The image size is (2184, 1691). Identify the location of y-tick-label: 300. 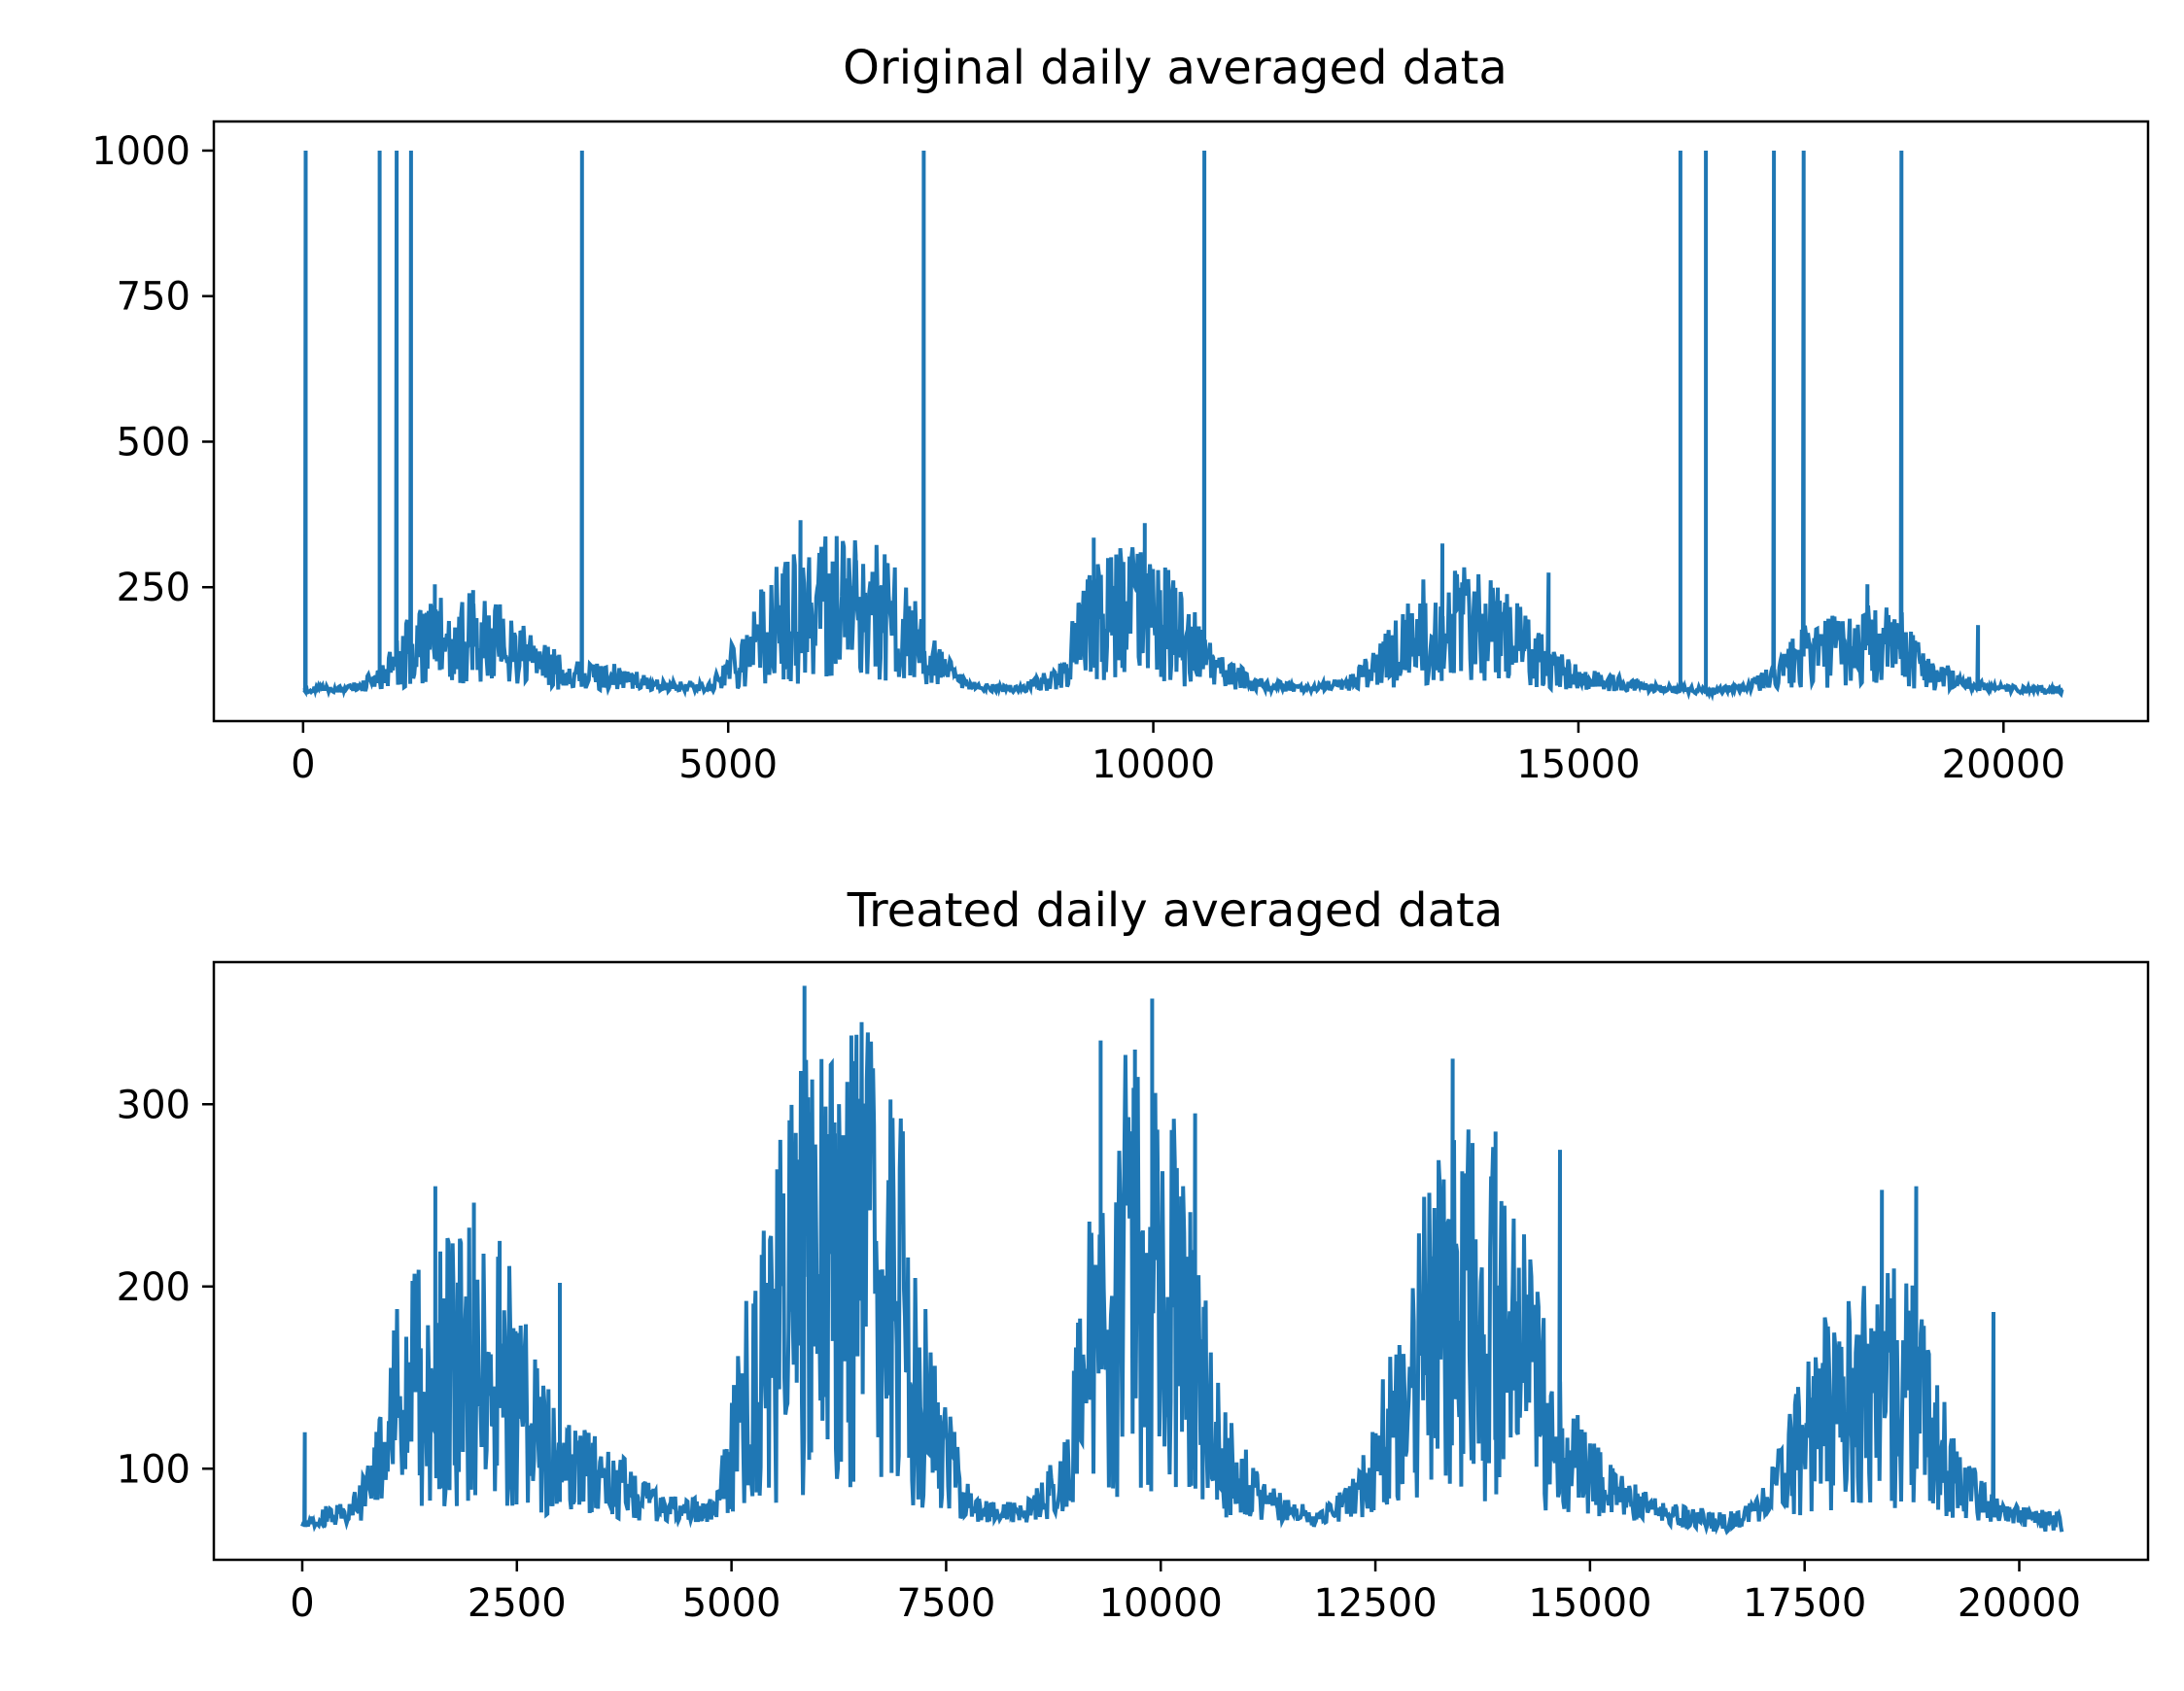
(154, 1105).